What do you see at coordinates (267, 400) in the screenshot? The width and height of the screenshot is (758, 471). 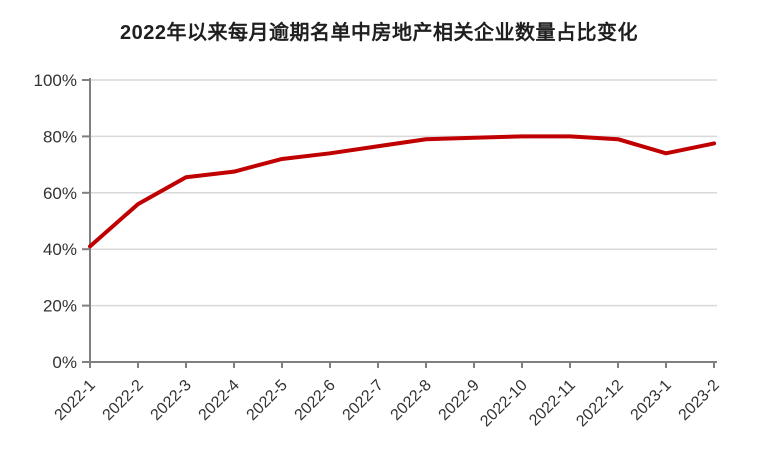 I see `x-tick-label: 2022-5` at bounding box center [267, 400].